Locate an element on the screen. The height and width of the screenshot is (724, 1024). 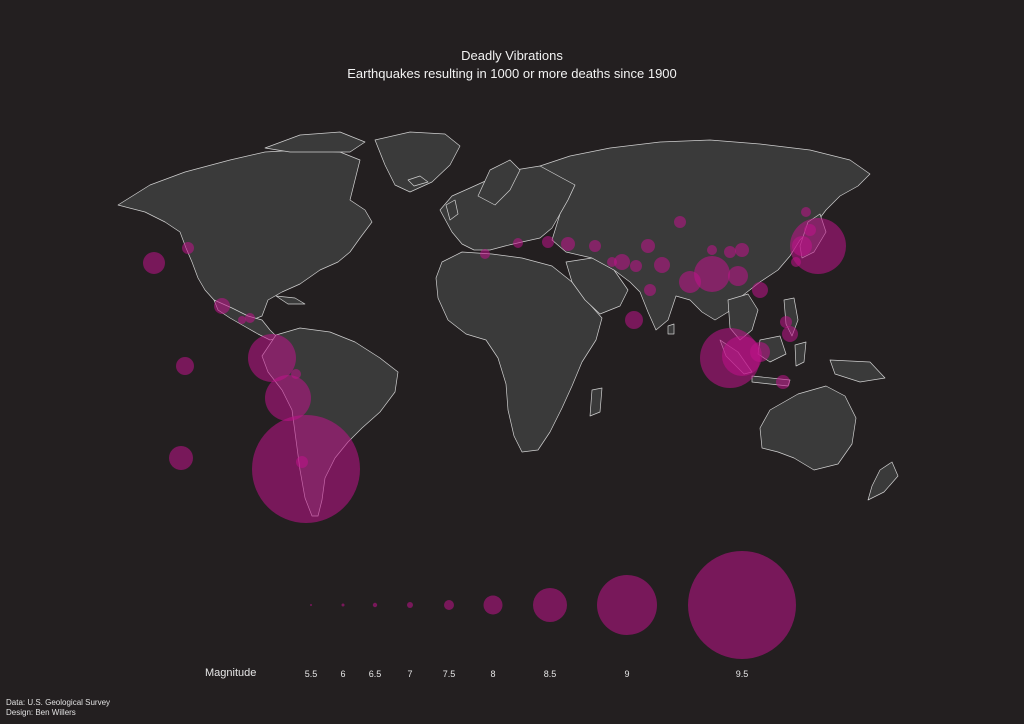
legend-label-7.5: 7.5 is located at coordinates (449, 674).